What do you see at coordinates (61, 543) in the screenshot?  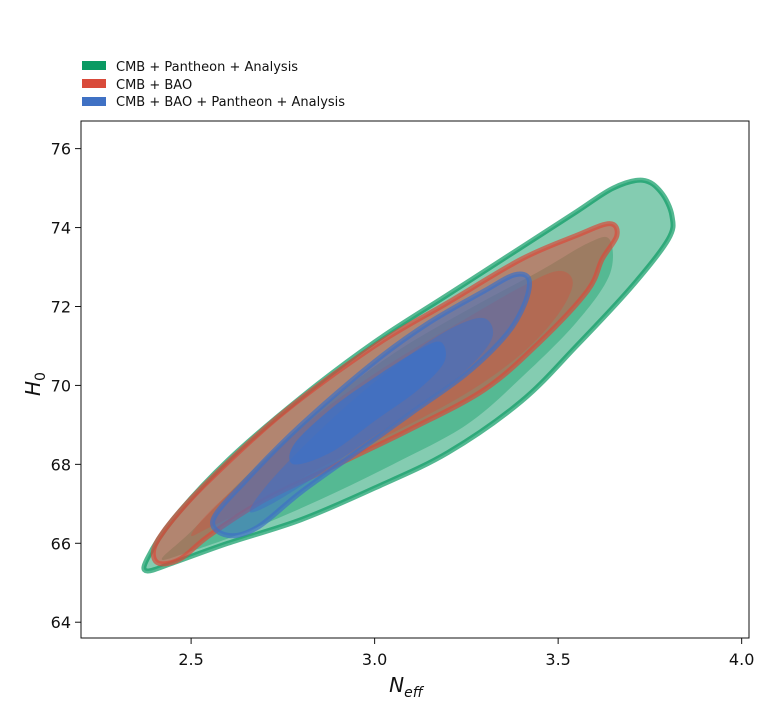 I see `y-tick-label: 66` at bounding box center [61, 543].